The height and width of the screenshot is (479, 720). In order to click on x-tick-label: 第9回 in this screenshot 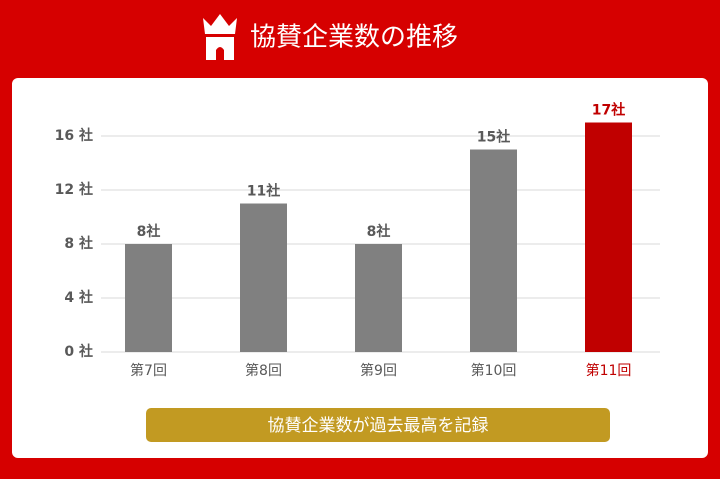, I will do `click(378, 370)`.